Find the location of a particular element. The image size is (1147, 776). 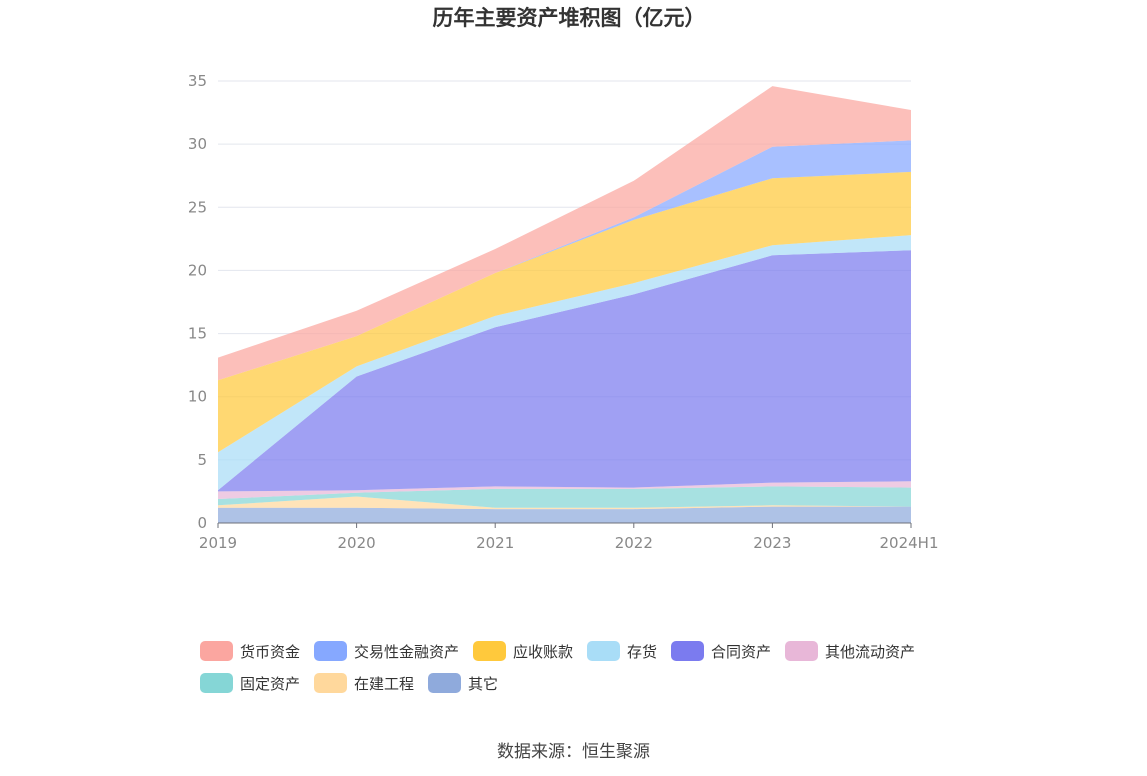

y-tick-label: 20 is located at coordinates (197, 270).